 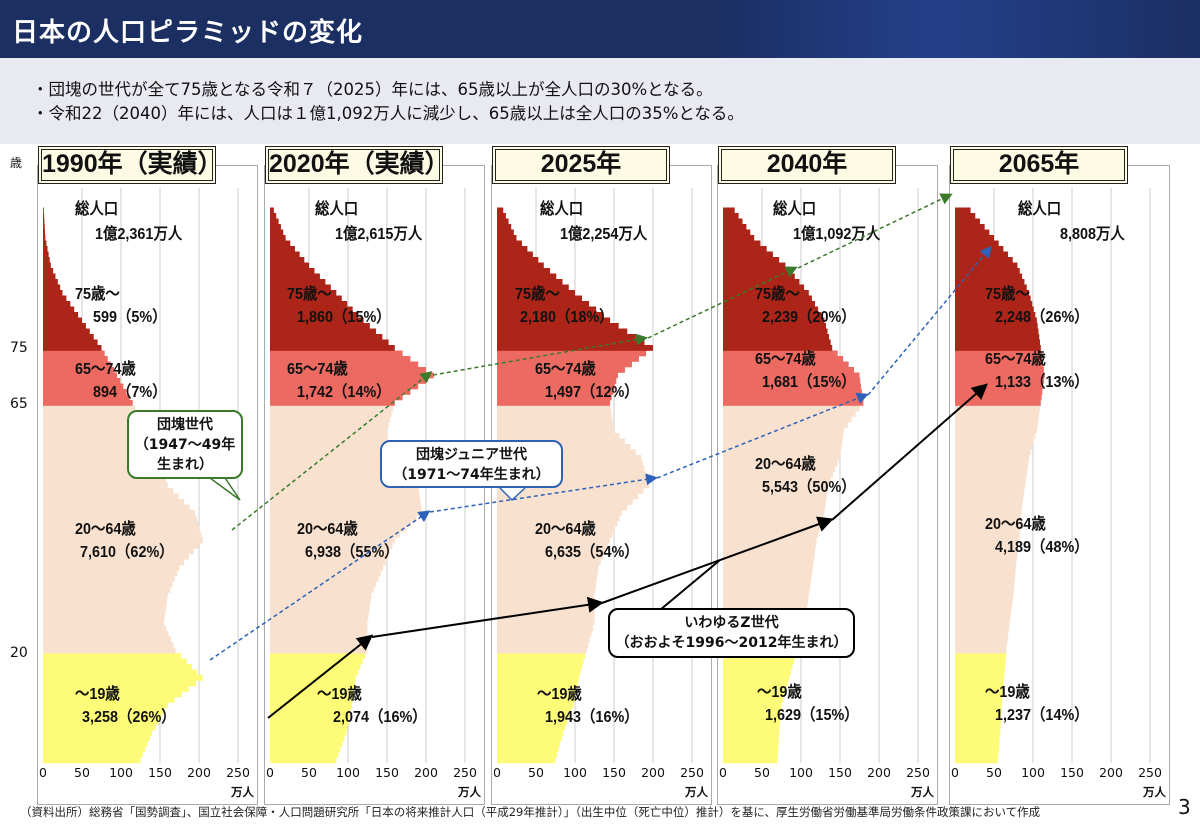 I want to click on x-tick: 0, so click(x=723, y=772).